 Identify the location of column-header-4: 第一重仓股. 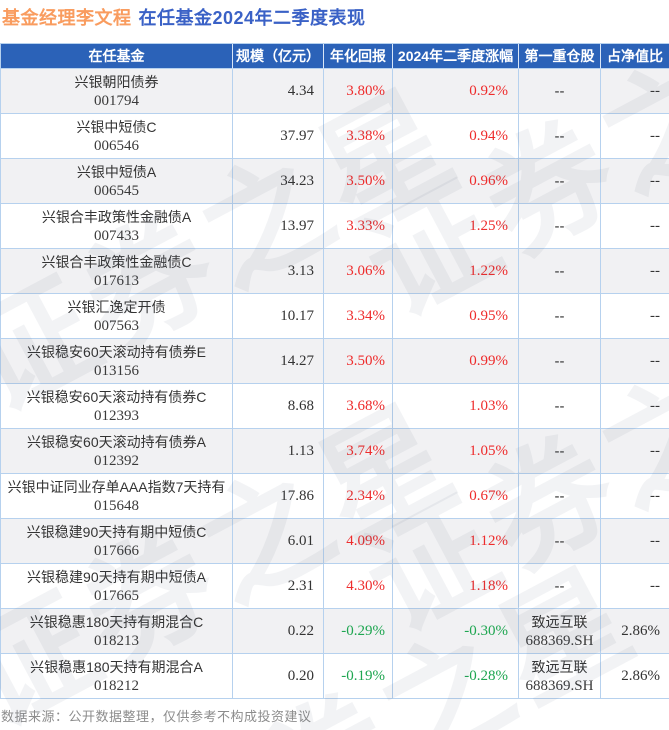
(560, 56).